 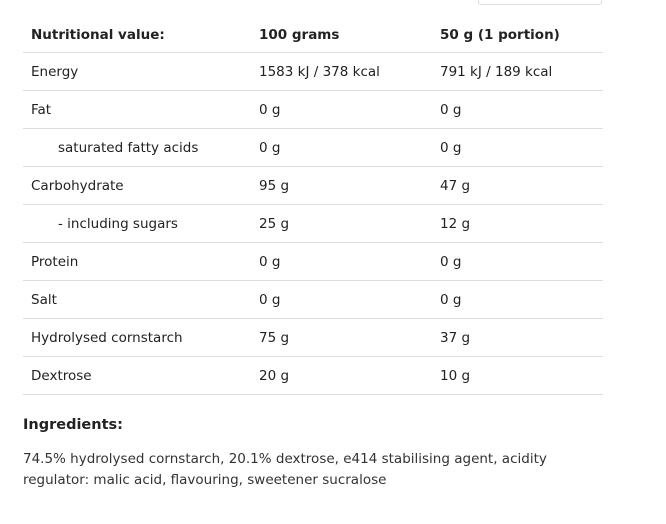 What do you see at coordinates (274, 185) in the screenshot?
I see `table-cell: 95 g` at bounding box center [274, 185].